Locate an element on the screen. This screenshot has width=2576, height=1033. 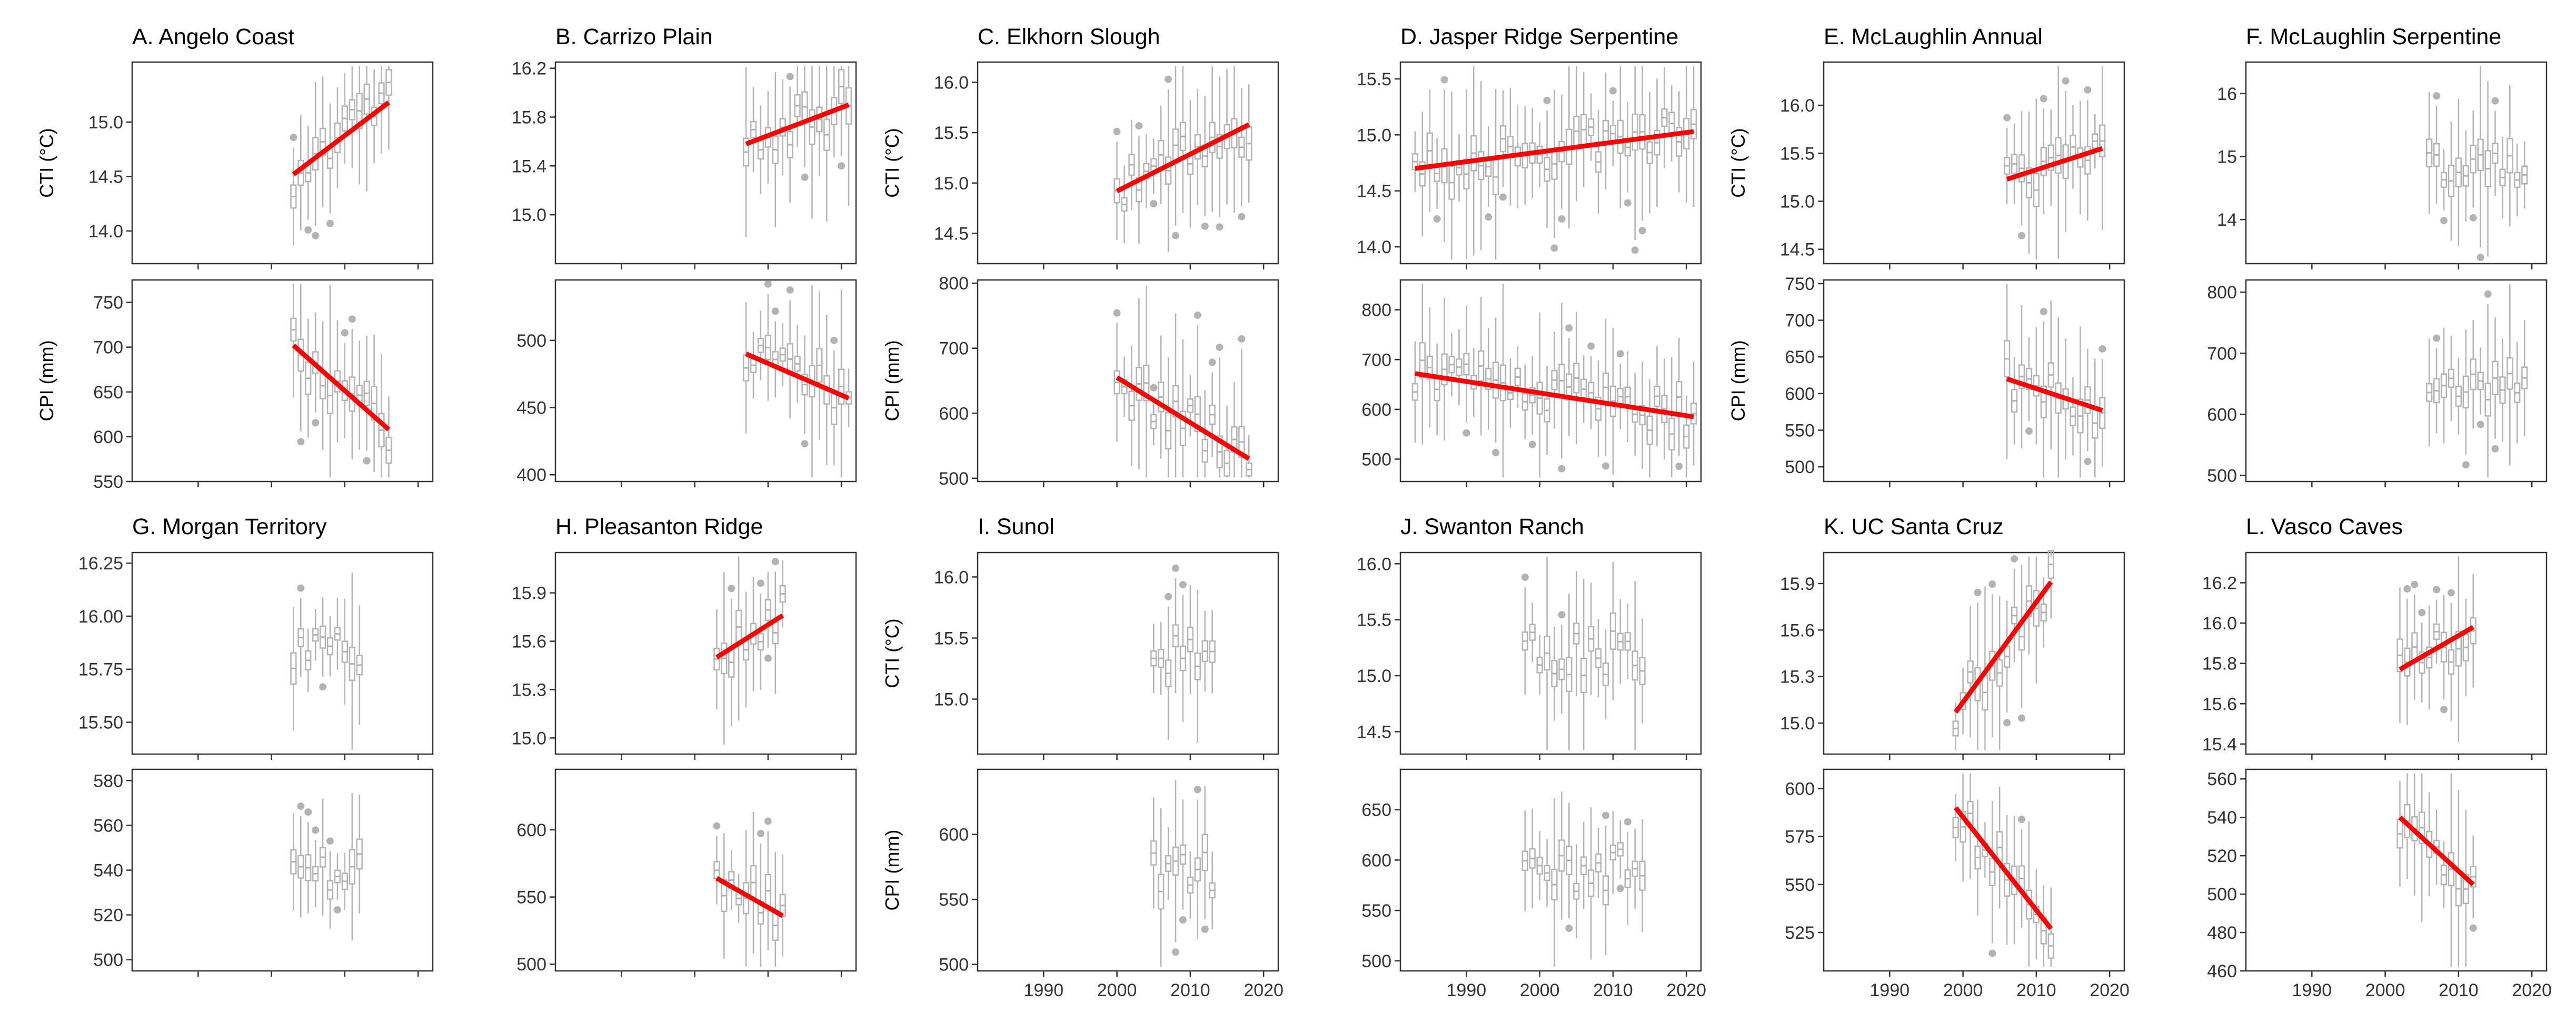
box-1988 is located at coordinates (1451, 176).